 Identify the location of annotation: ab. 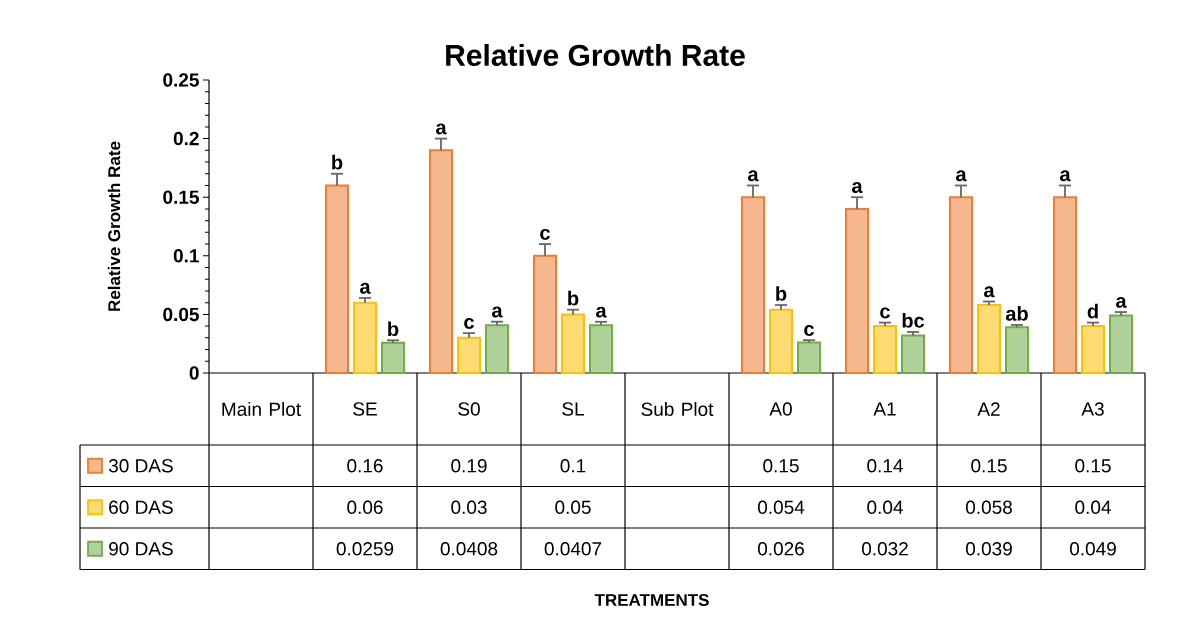
(1016, 313).